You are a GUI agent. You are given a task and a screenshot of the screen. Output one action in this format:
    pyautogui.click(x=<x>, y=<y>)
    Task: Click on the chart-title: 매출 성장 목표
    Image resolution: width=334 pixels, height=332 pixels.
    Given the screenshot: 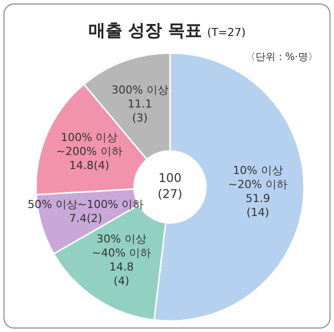 What is the action you would take?
    pyautogui.click(x=145, y=31)
    